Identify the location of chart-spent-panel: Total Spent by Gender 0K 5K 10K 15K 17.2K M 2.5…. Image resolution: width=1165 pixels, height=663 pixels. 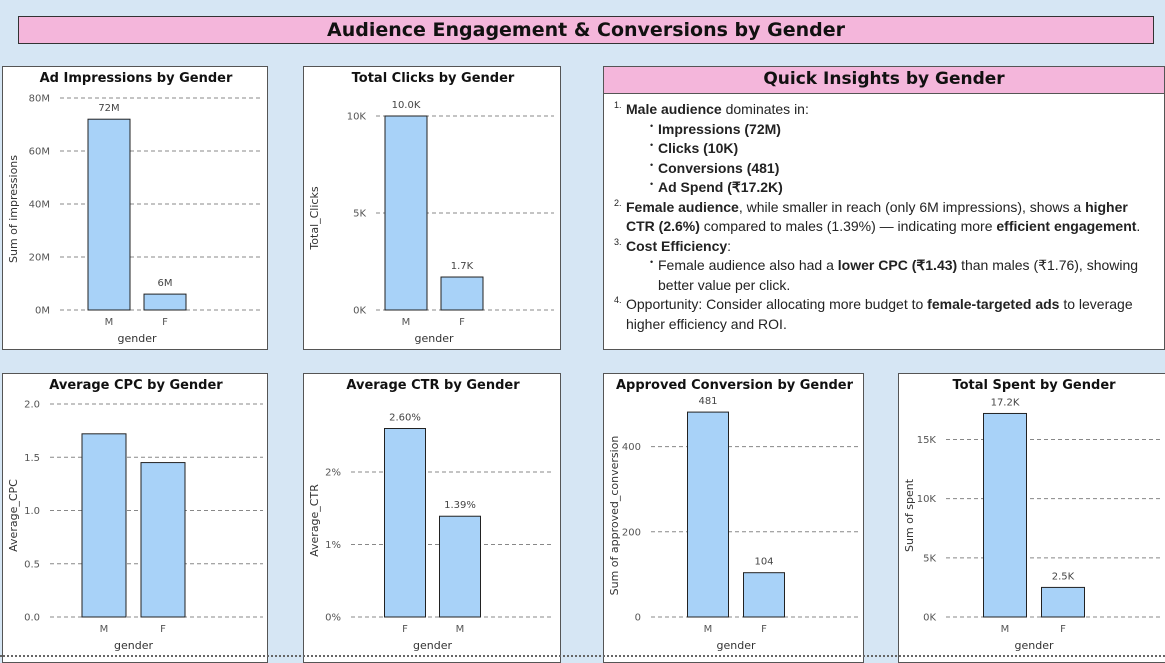
(1031, 518).